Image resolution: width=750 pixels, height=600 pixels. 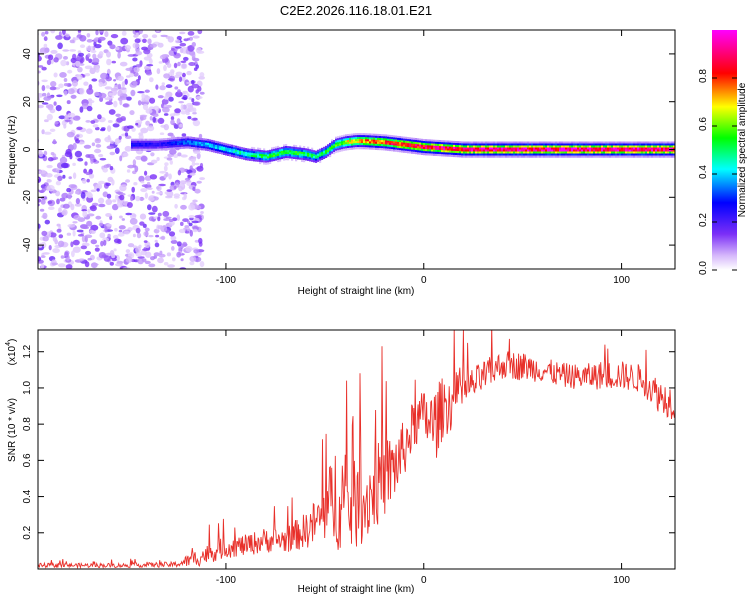 I want to click on spectrogram-y-tick-label: -40, so click(x=27, y=244).